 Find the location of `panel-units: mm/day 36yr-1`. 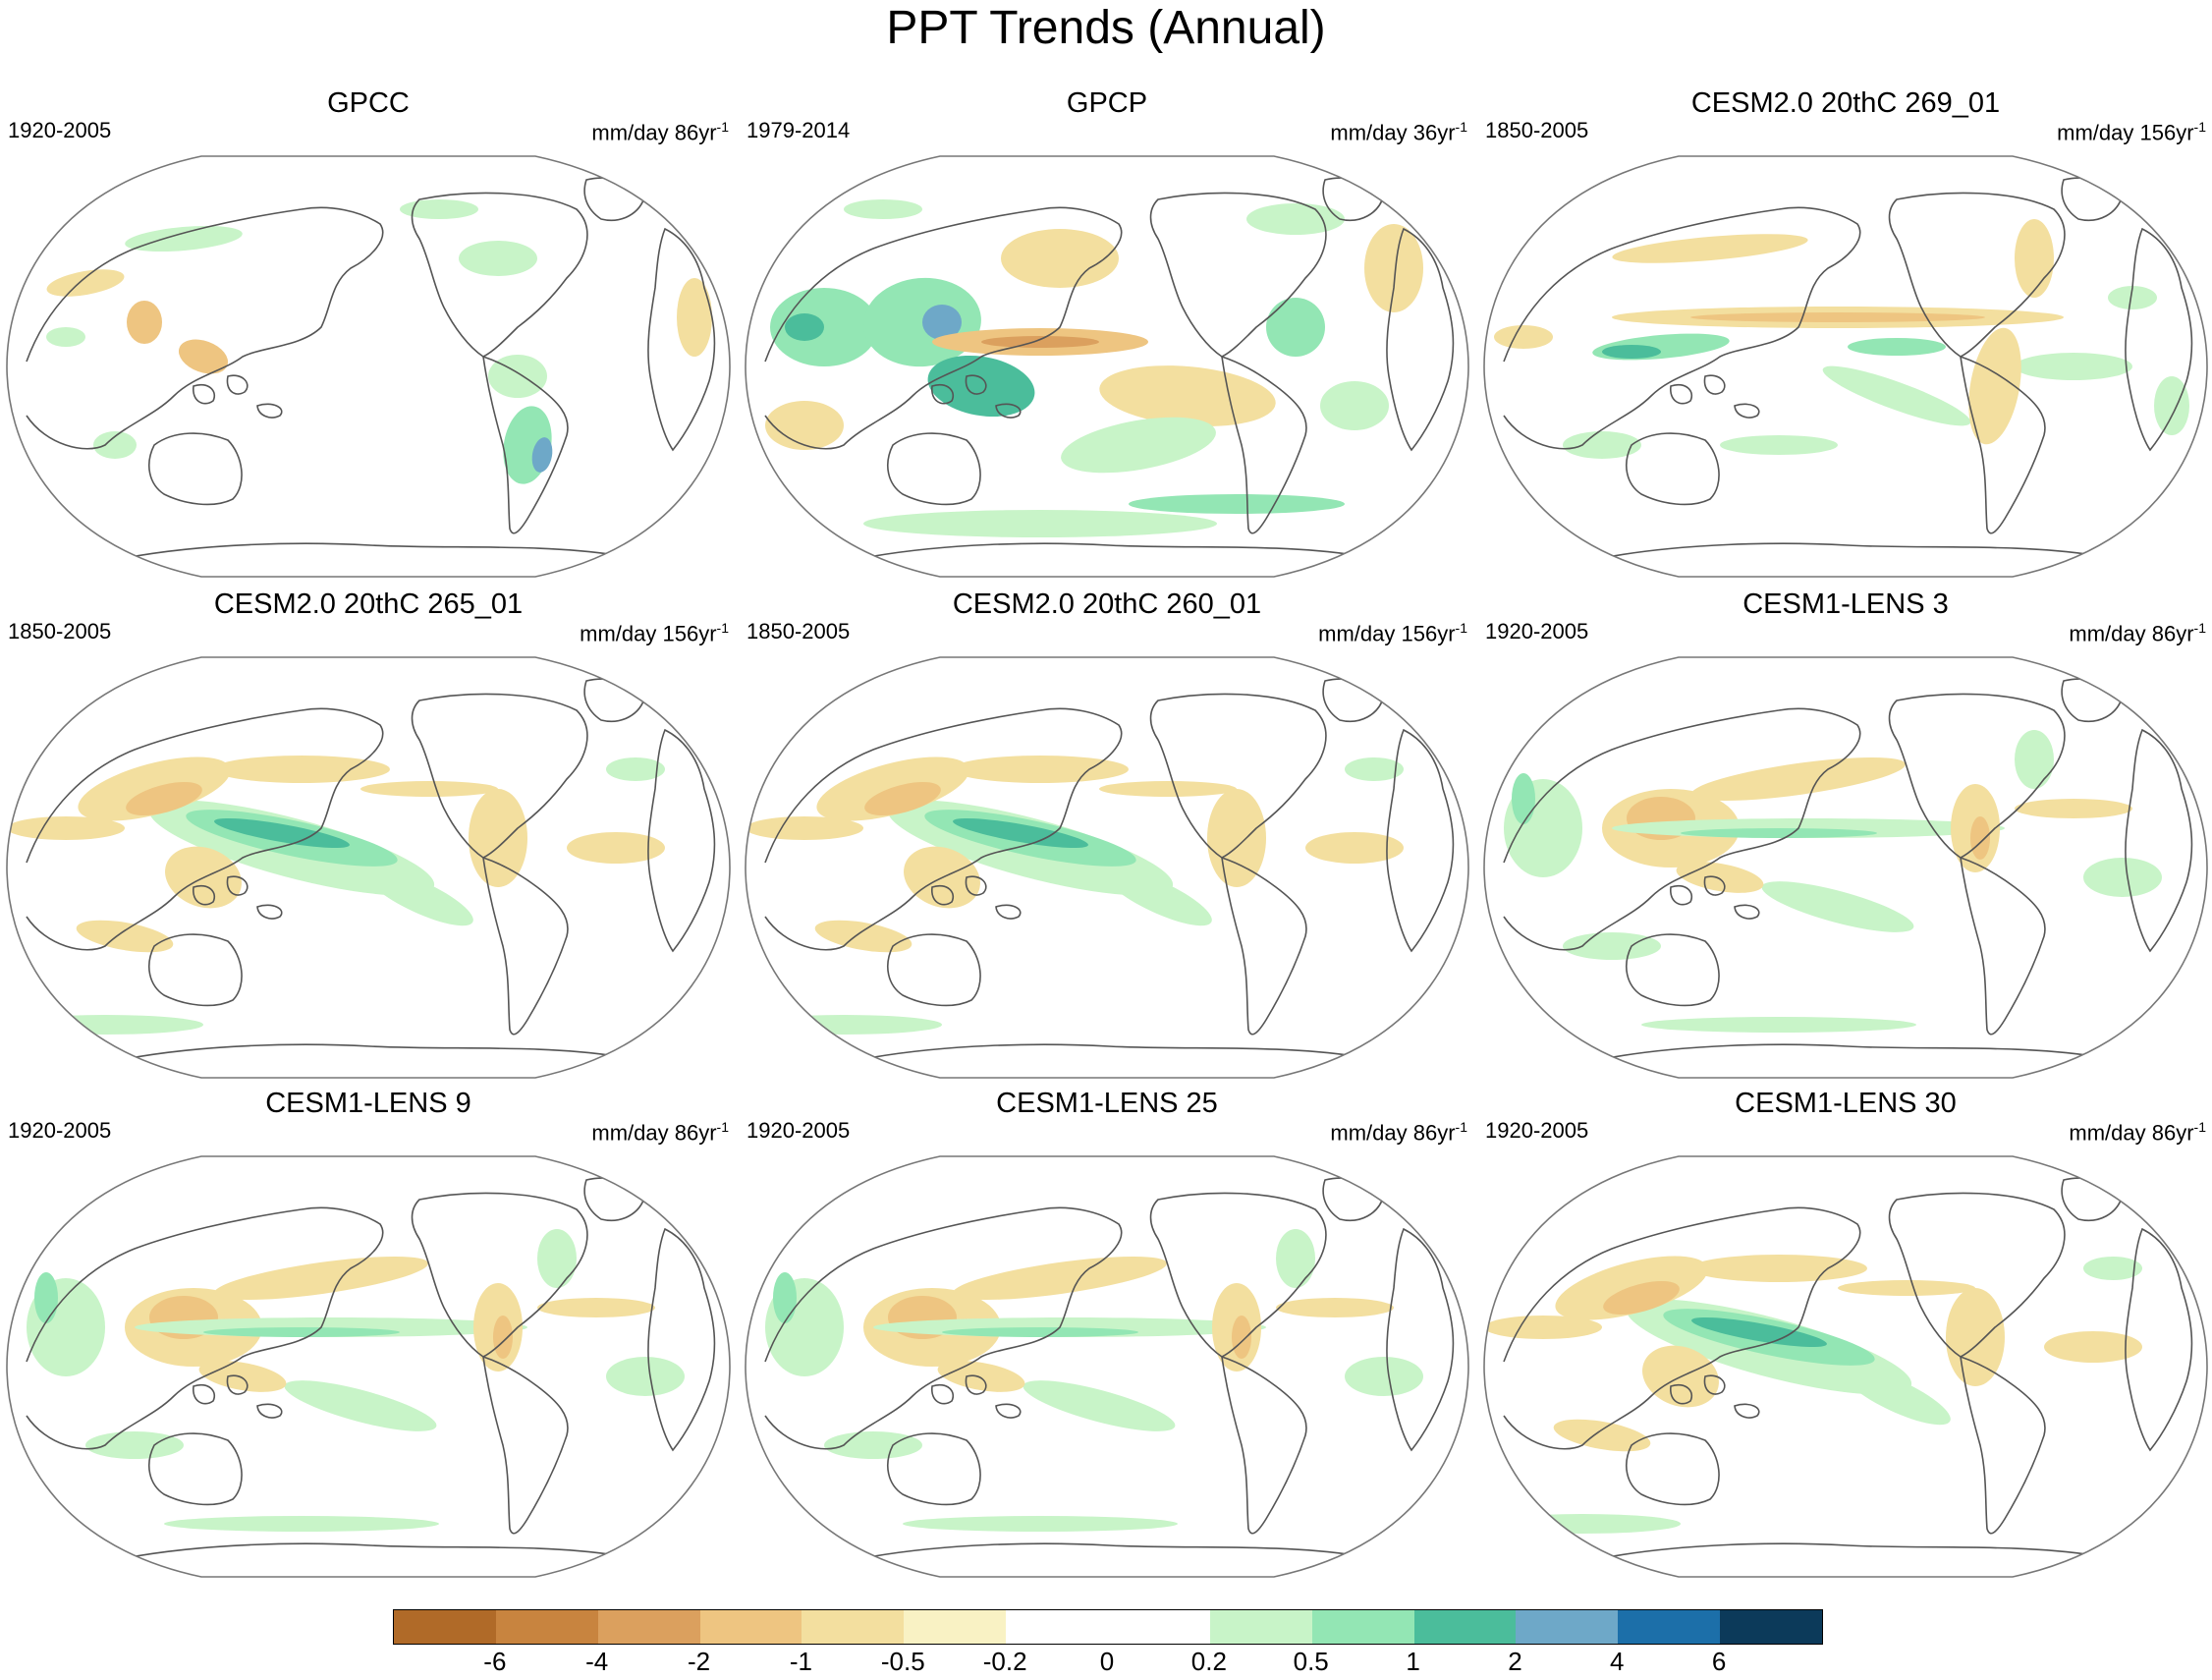

panel-units: mm/day 36yr-1 is located at coordinates (1398, 129).